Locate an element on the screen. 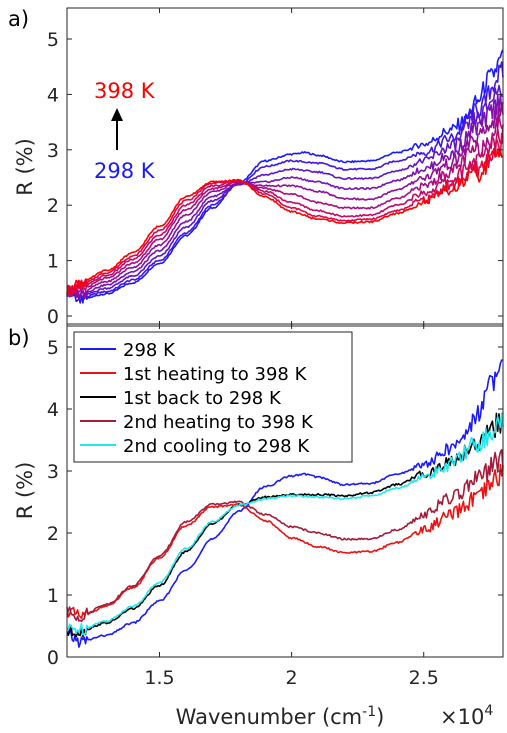 This screenshot has width=507, height=733. x-axis-multiplier: ×104 is located at coordinates (466, 716).